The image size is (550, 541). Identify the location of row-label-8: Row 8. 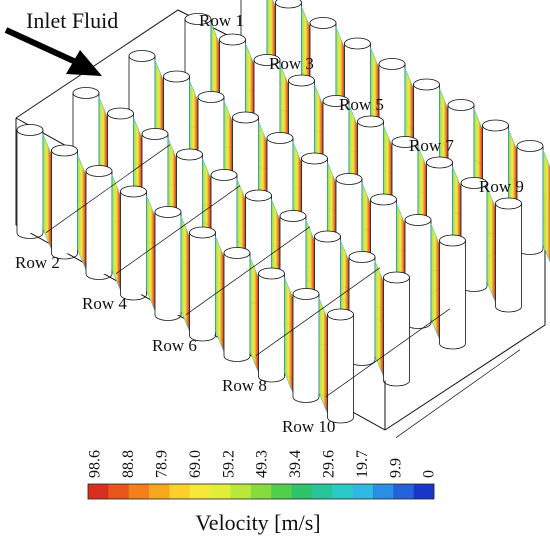
(244, 385).